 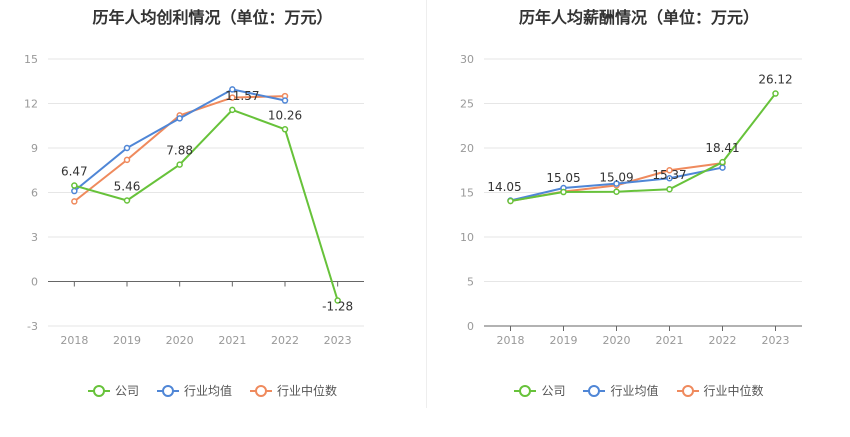 I want to click on data-label: 18.41, so click(x=722, y=148).